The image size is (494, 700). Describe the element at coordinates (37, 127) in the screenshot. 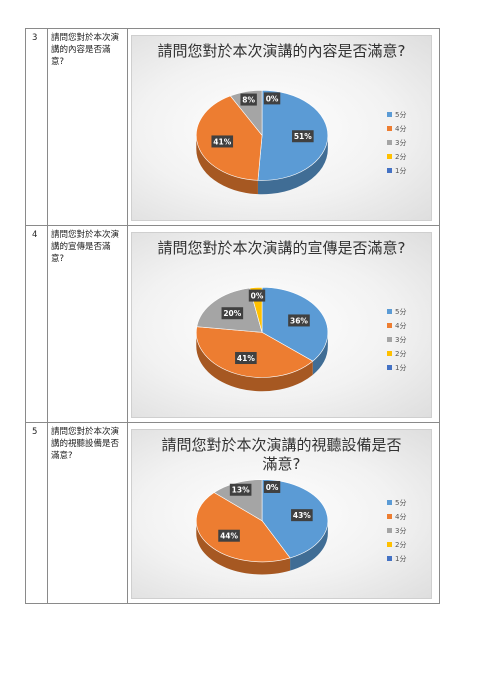

I see `question-number: 3` at that location.